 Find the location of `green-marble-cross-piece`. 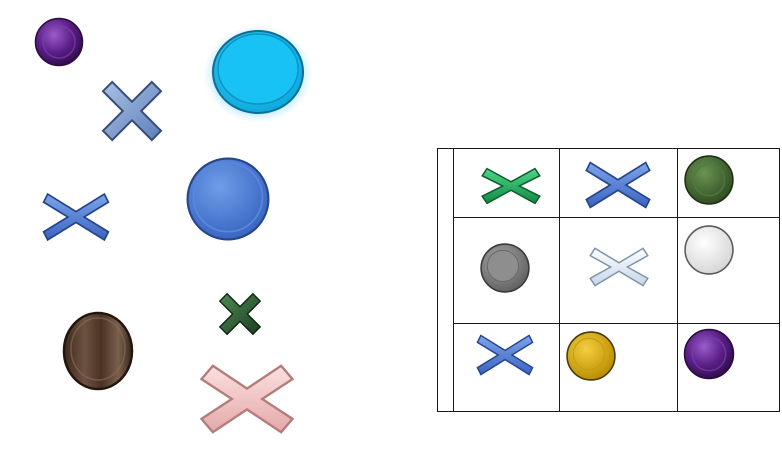

green-marble-cross-piece is located at coordinates (240, 314).